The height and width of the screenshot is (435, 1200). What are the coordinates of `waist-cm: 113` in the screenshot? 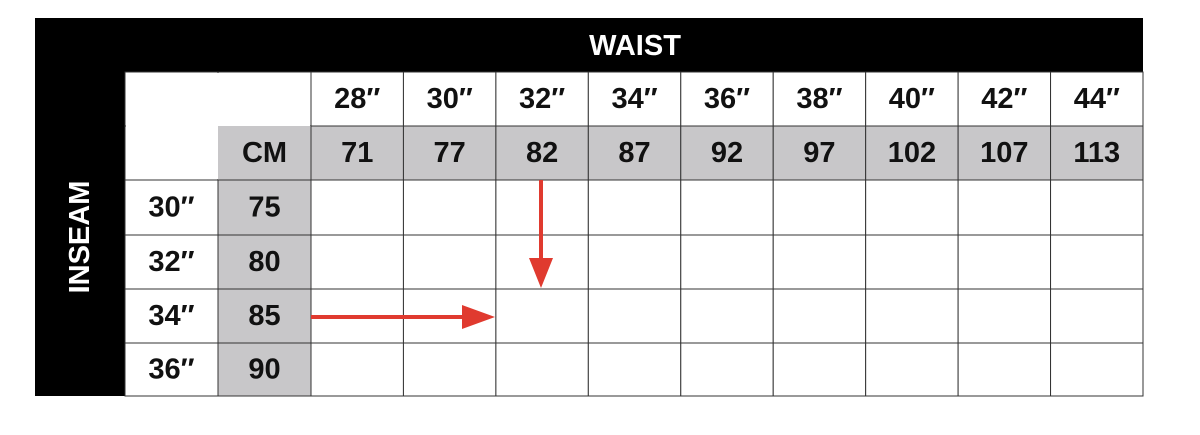 It's located at (1096, 153).